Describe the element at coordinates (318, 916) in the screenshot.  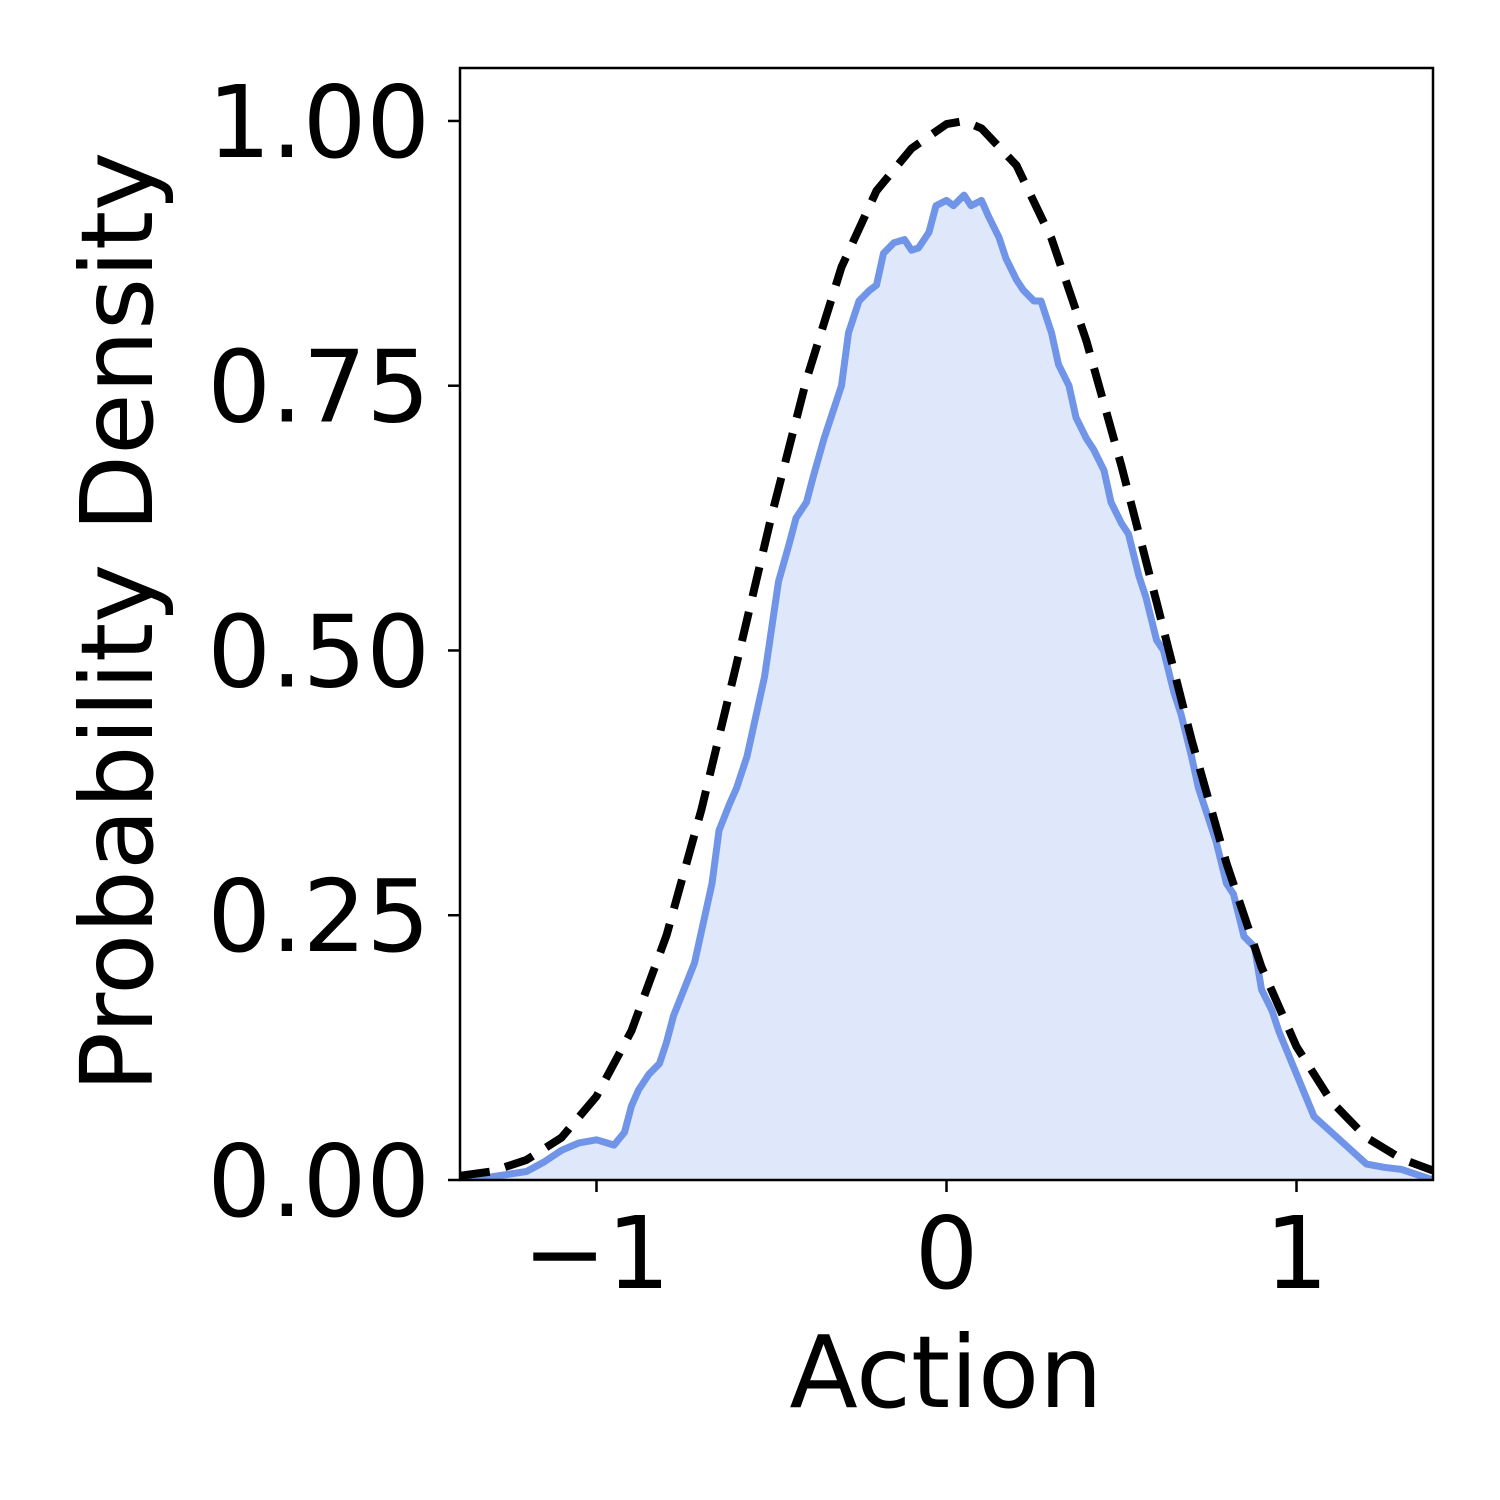
I see `y-tick-label: 0.25` at that location.